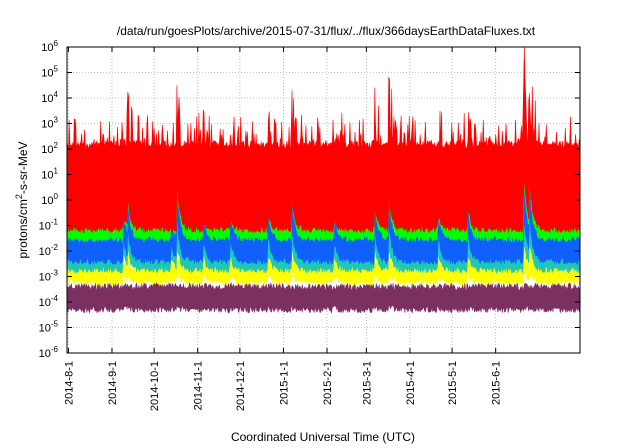  Describe the element at coordinates (69, 383) in the screenshot. I see `x-tick-label: 2014-8-1` at that location.